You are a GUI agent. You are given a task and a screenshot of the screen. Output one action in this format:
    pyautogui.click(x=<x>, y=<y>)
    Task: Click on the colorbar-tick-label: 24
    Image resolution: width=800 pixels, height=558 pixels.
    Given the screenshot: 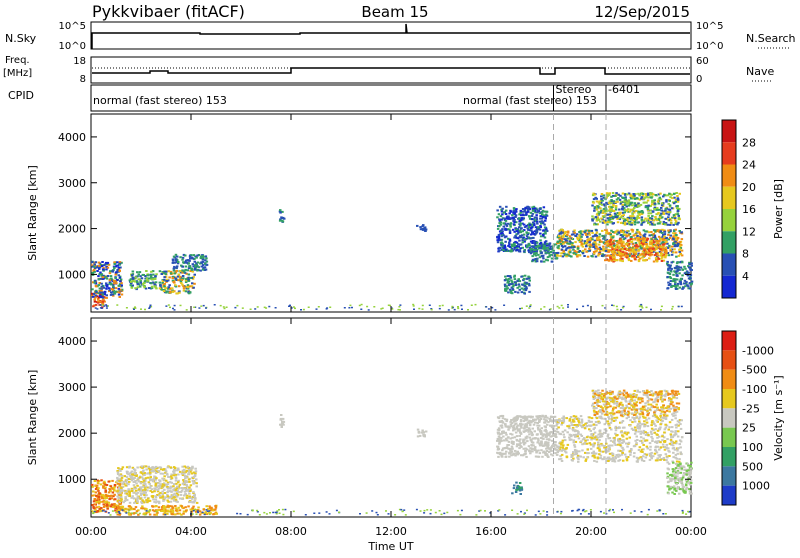 What is the action you would take?
    pyautogui.click(x=749, y=165)
    